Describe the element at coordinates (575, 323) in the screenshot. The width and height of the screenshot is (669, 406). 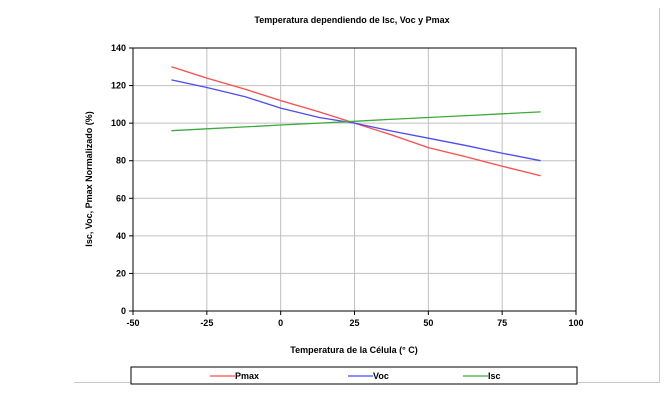
I see `x-tick-label: 100` at that location.